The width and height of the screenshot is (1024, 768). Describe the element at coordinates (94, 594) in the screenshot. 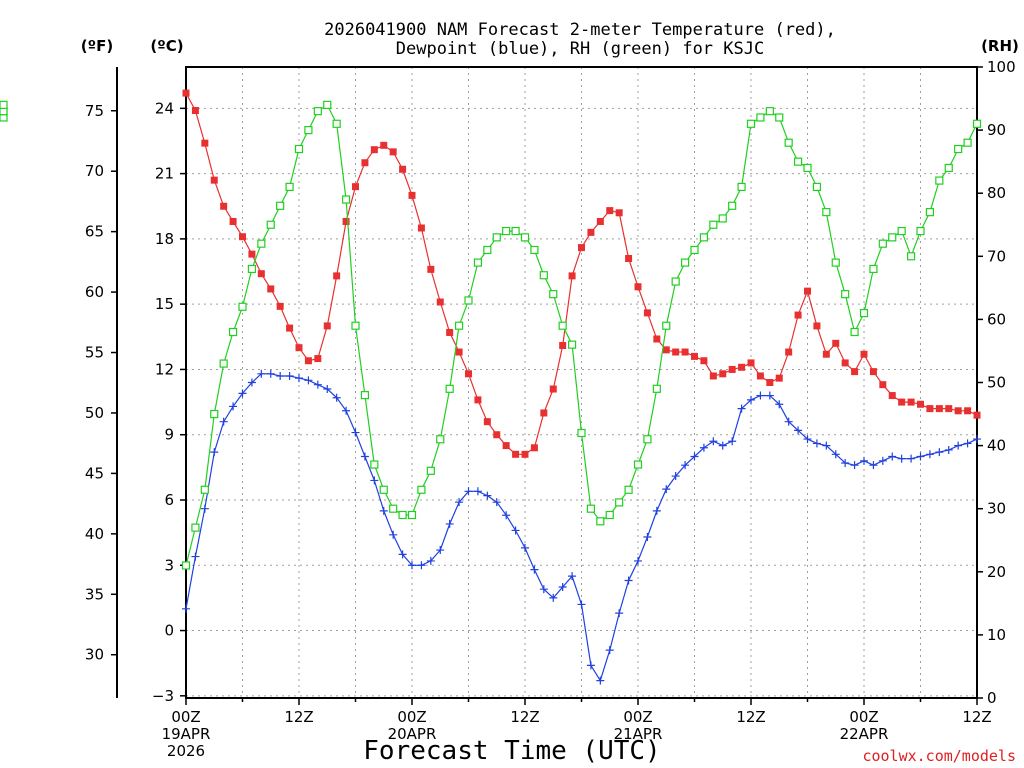

I see `fahrenheit-tick-label: 35` at that location.